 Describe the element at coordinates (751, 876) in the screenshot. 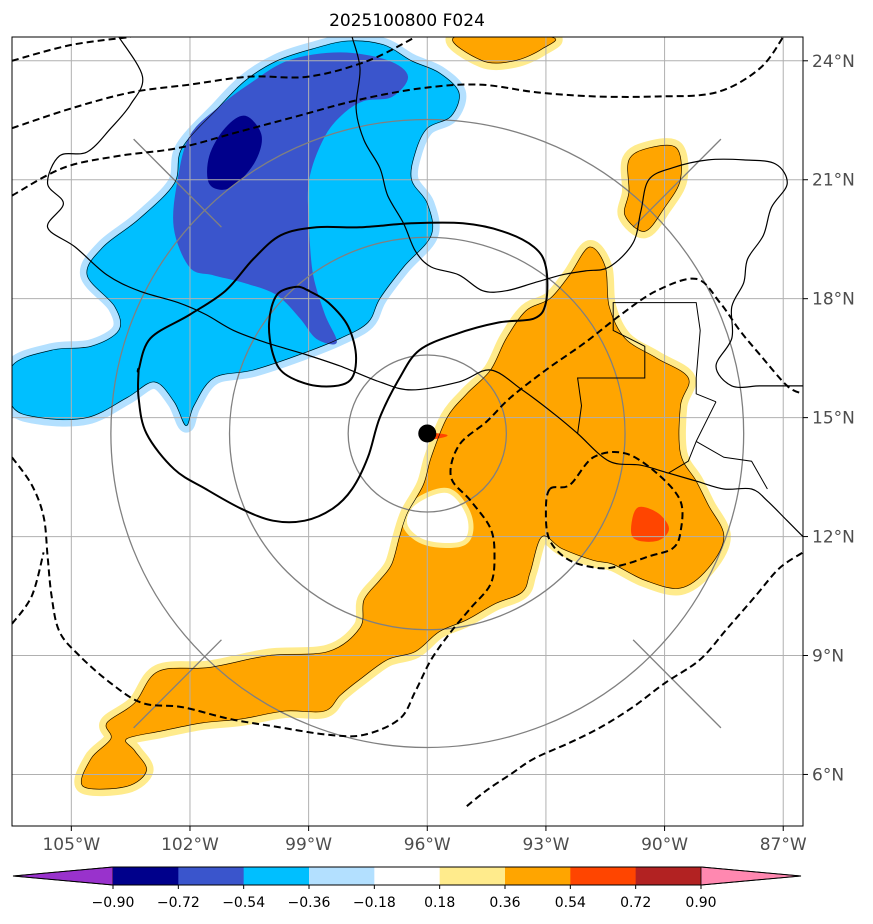

I see `colorbar-extend-high` at that location.